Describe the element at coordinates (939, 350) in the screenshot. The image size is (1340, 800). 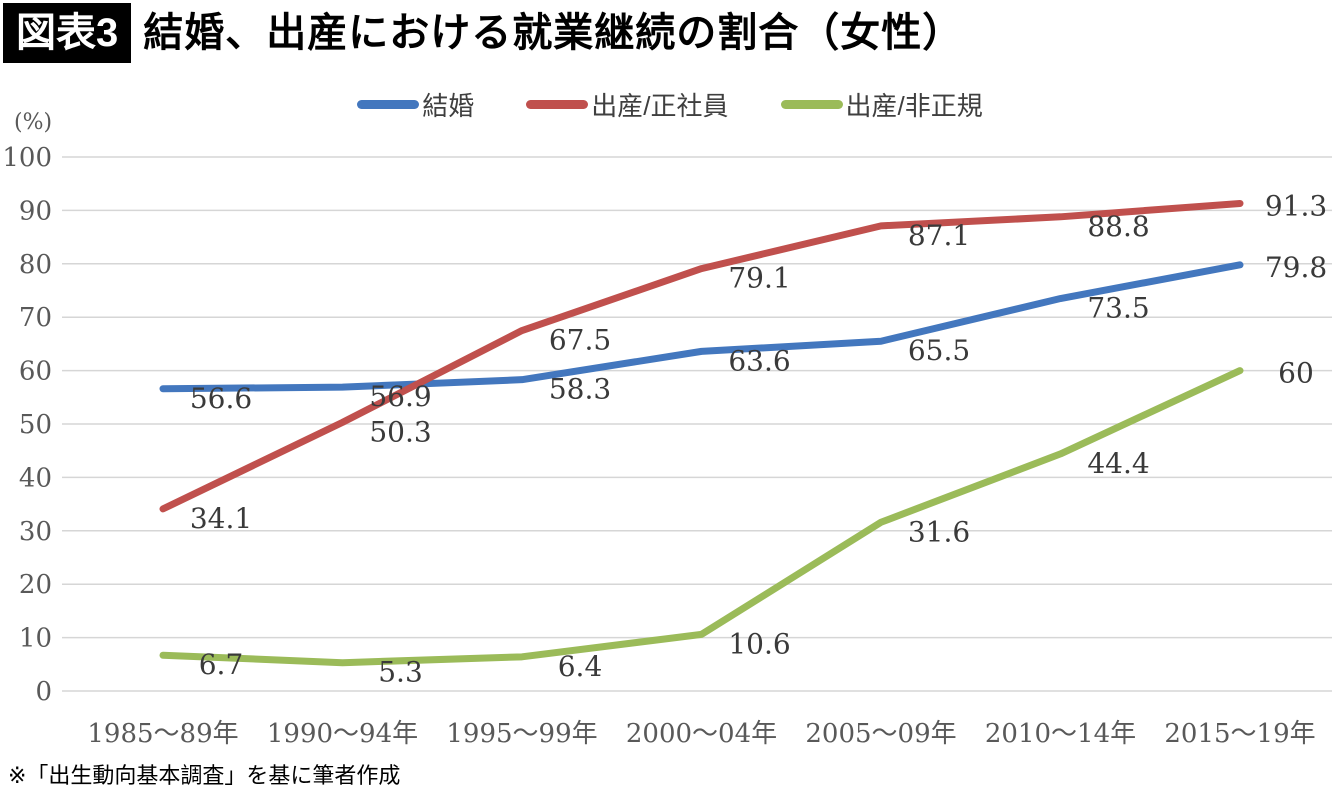
I see `data-label-0-4: 65.5` at that location.